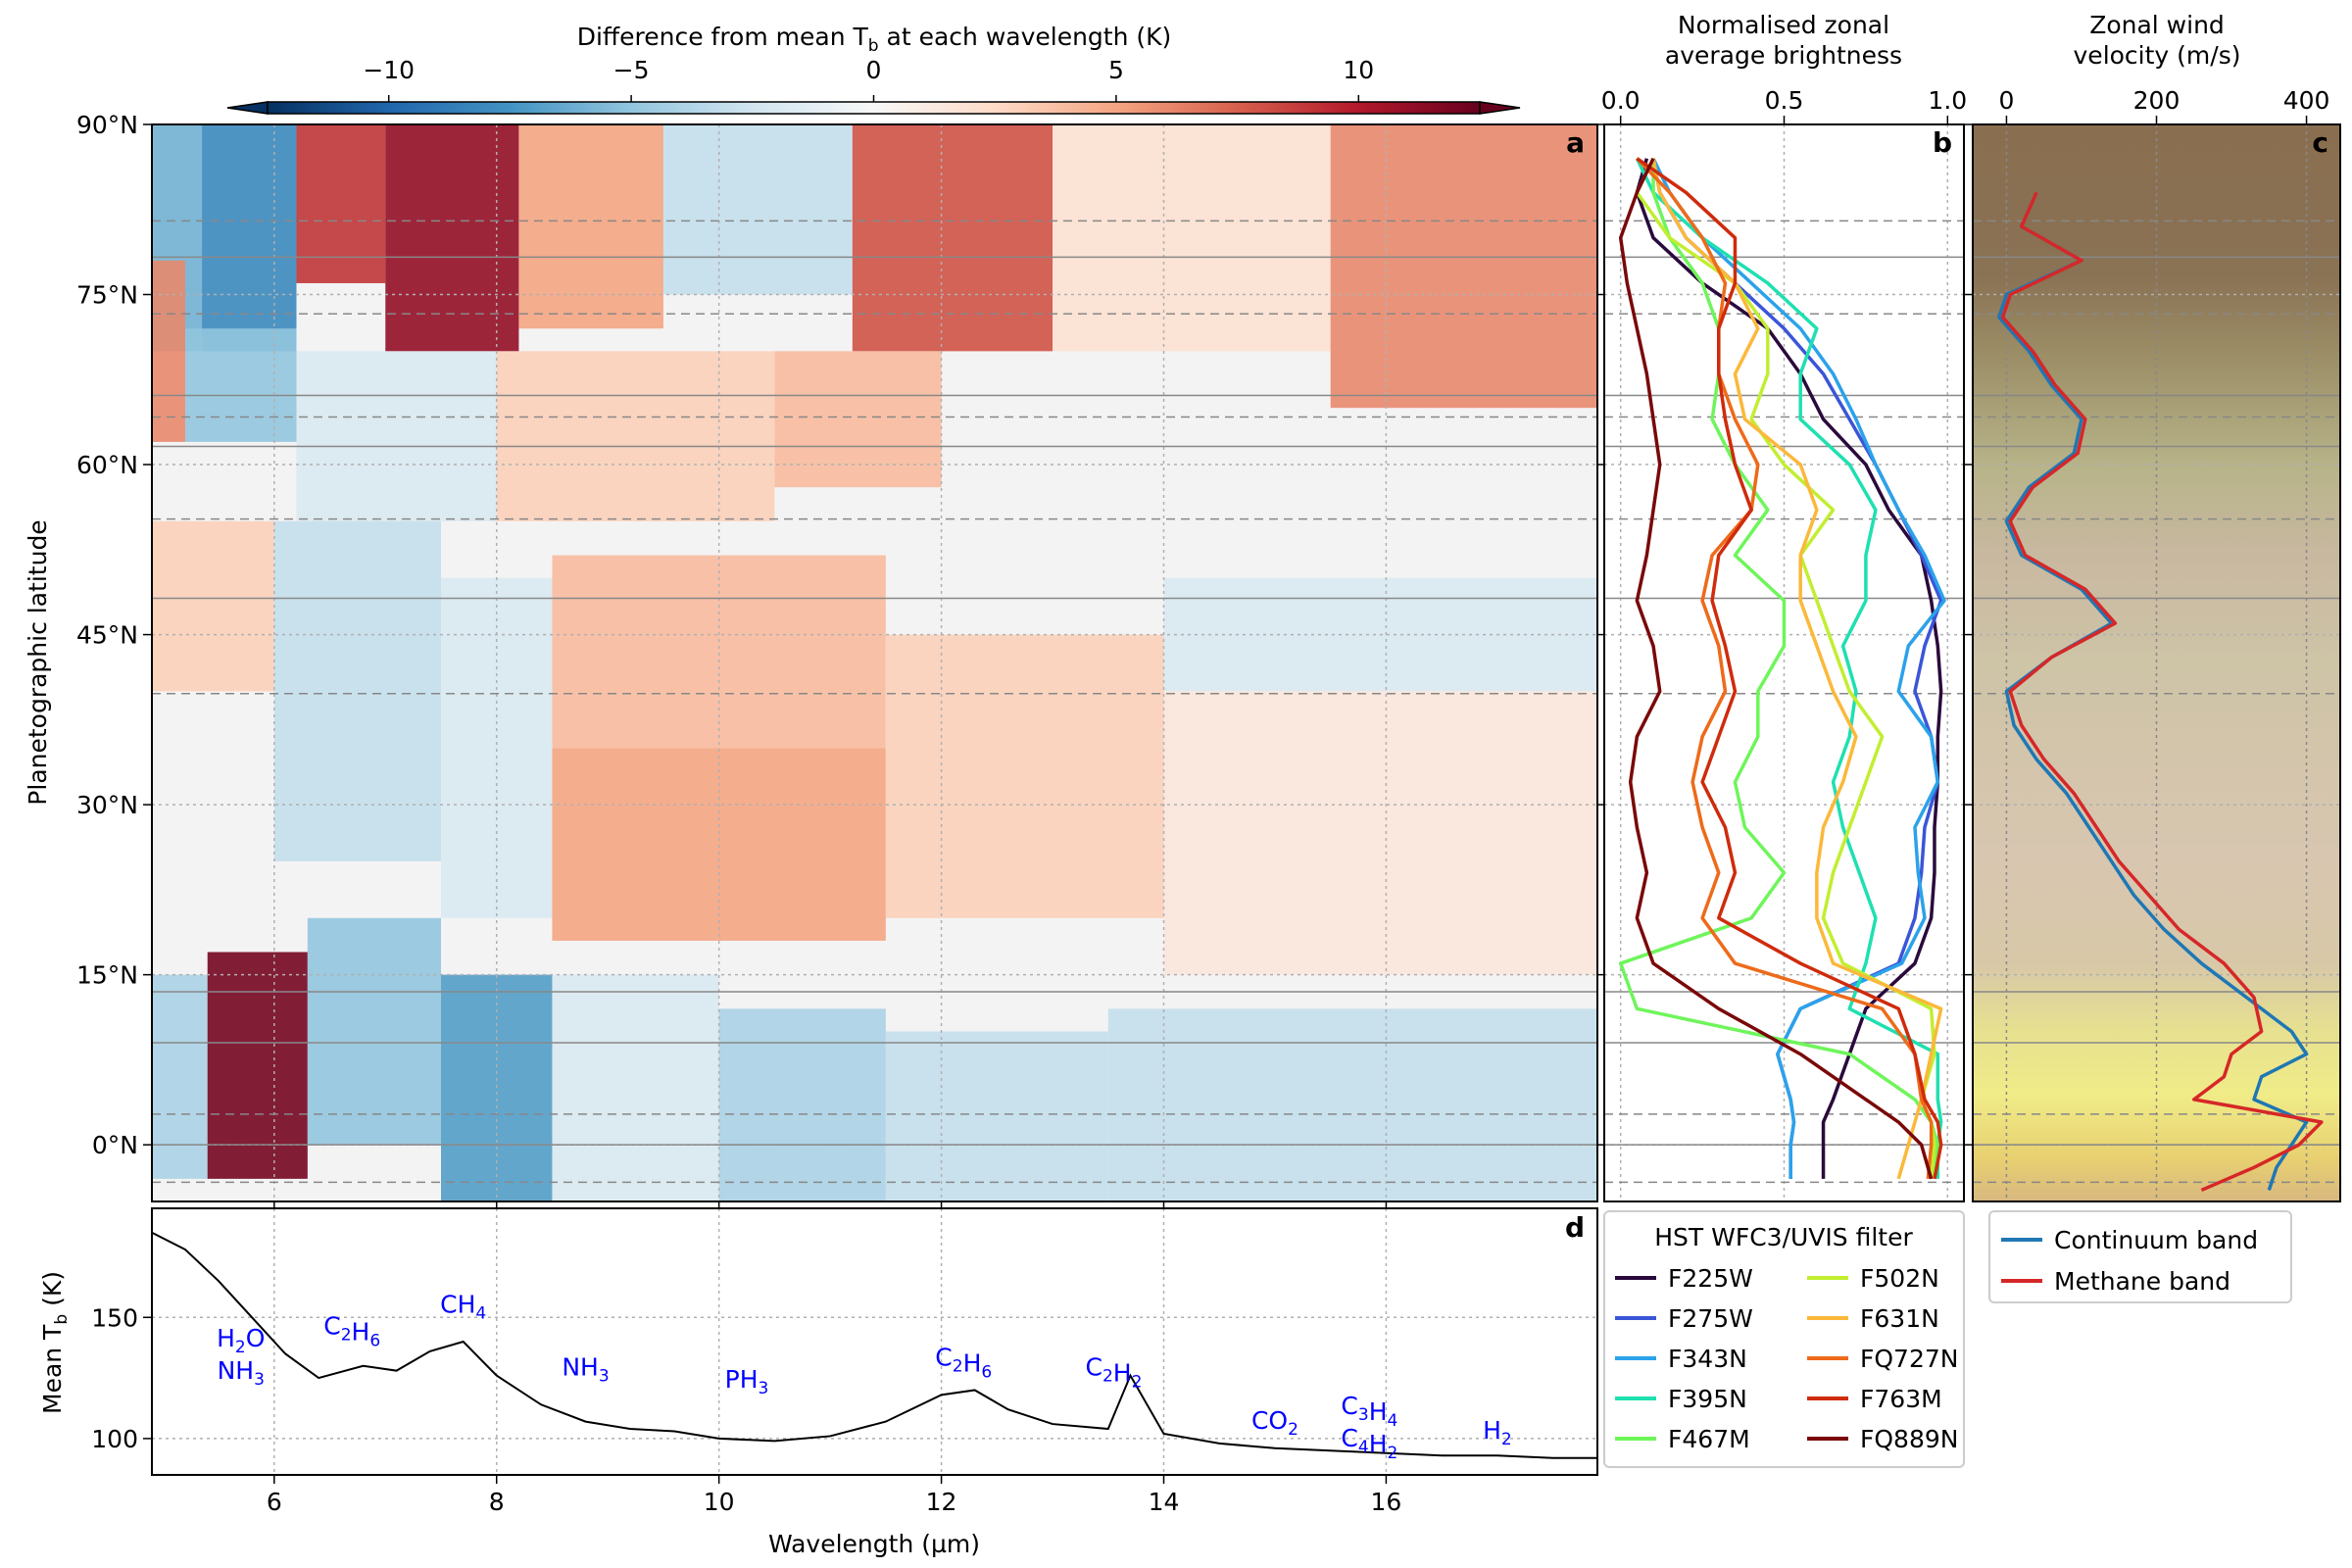 Image resolution: width=2352 pixels, height=1568 pixels. Describe the element at coordinates (274, 1502) in the screenshot. I see `panel-d-xtick-label: 6` at that location.